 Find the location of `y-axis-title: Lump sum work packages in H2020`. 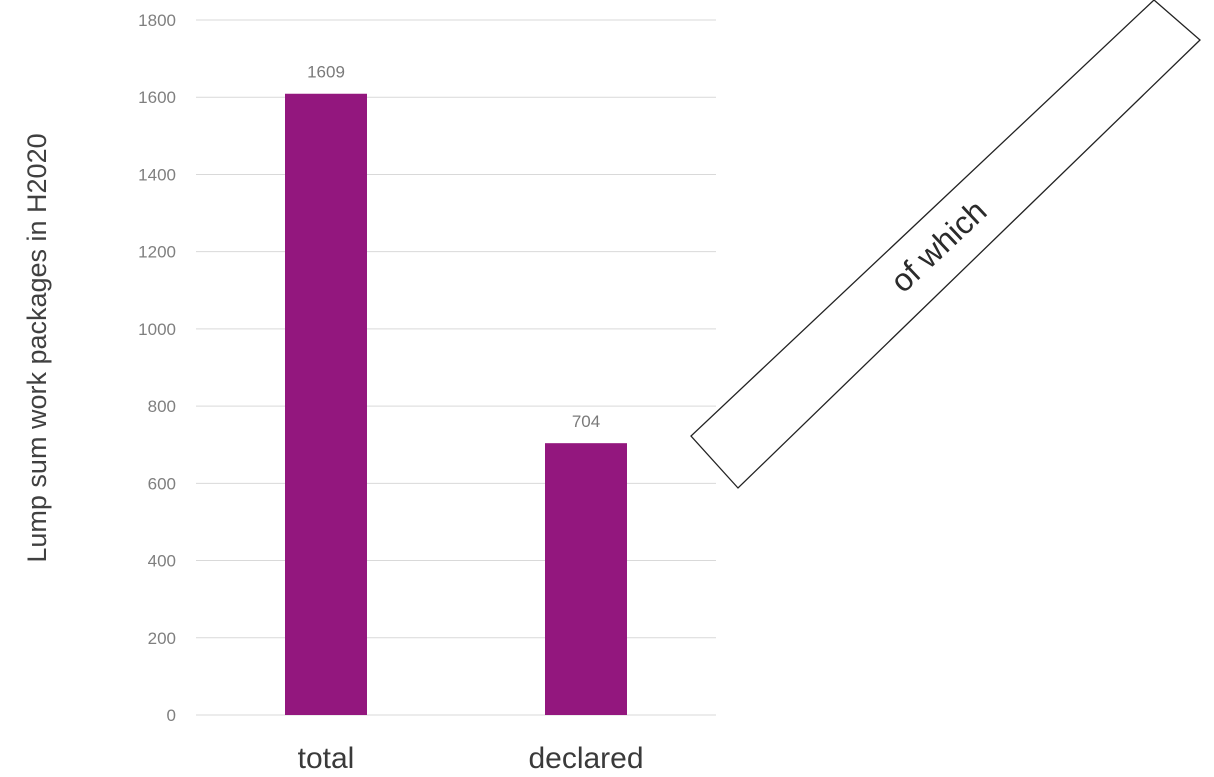

y-axis-title: Lump sum work packages in H2020 is located at coordinates (37, 347).